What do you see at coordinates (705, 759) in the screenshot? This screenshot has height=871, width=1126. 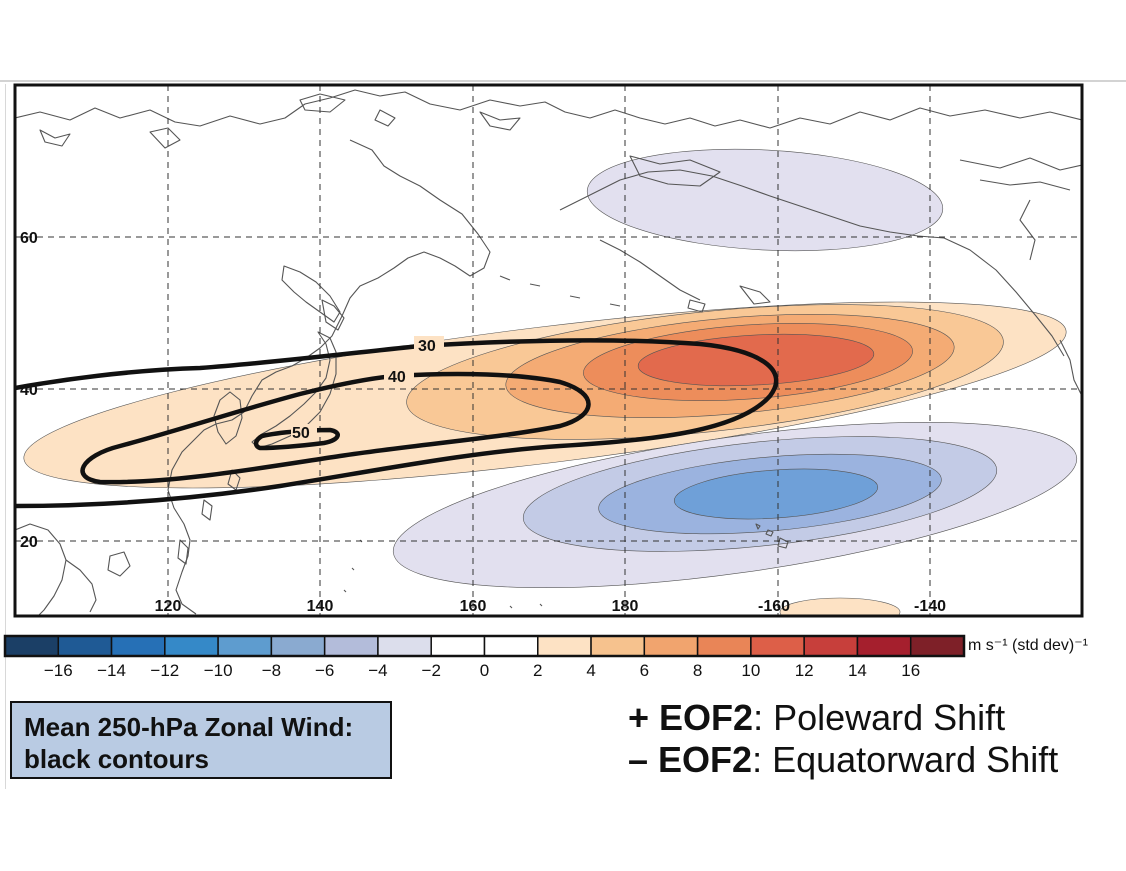 I see `eof-negative-name: EOF2` at bounding box center [705, 759].